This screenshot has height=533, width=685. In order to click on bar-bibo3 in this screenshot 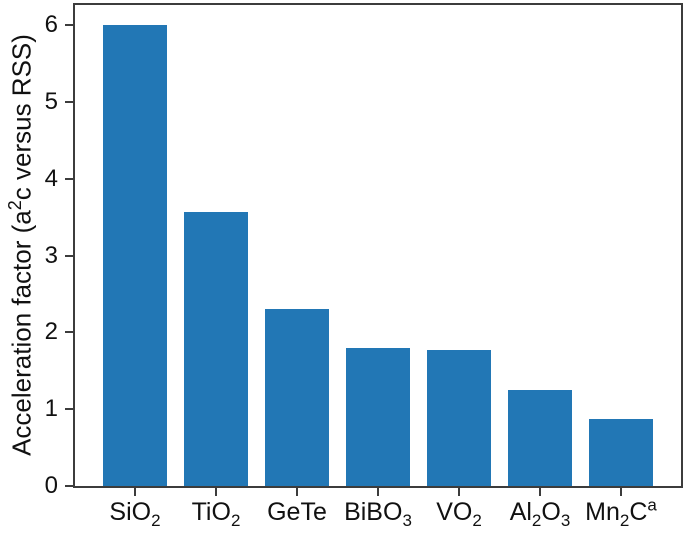, I will do `click(378, 416)`.